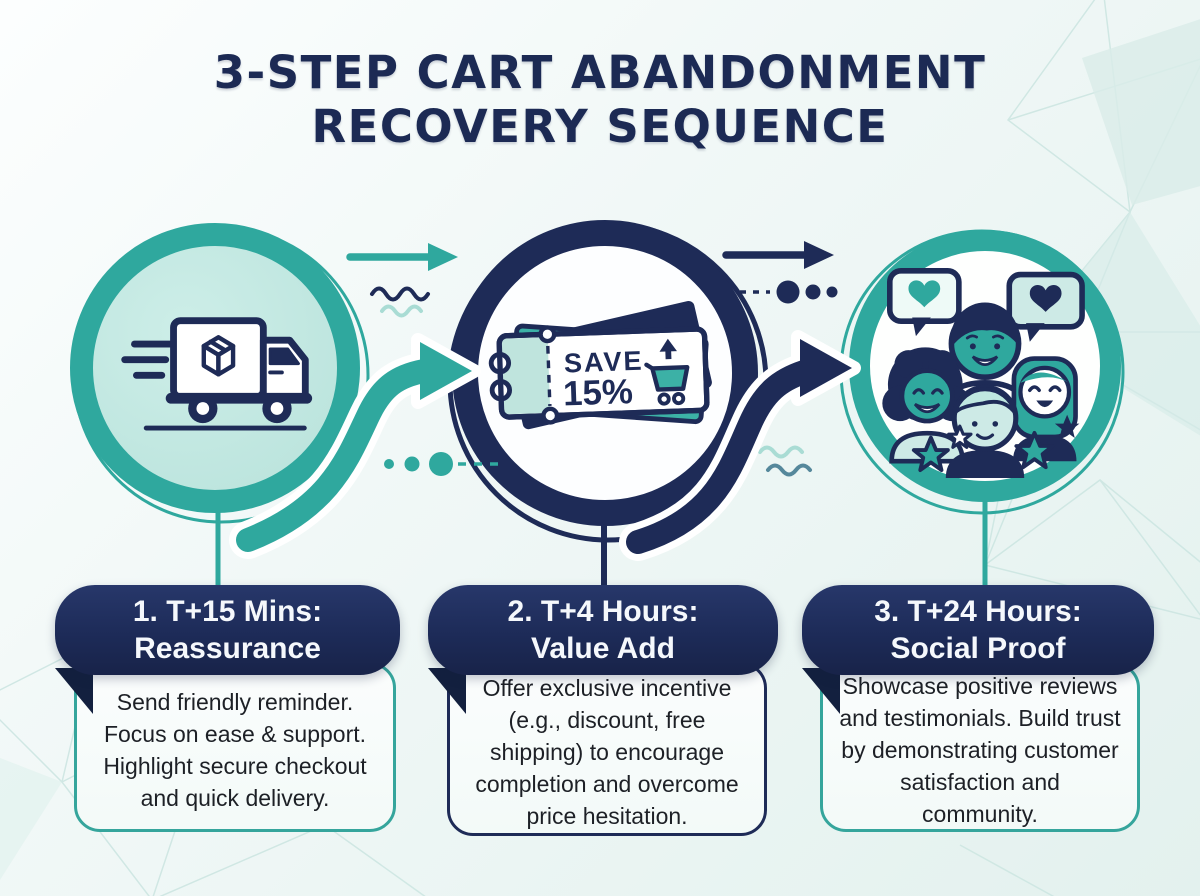 The height and width of the screenshot is (896, 1200). I want to click on arrow-top-1-icon, so click(402, 257).